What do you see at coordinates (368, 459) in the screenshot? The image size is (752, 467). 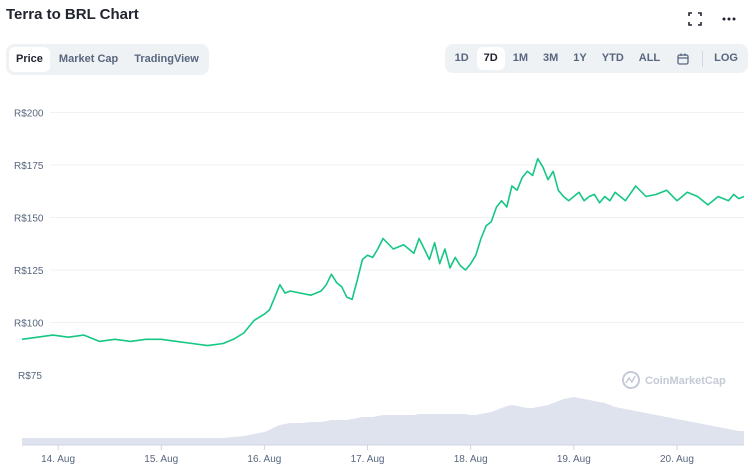 I see `x-tick-label: 17. Aug` at bounding box center [368, 459].